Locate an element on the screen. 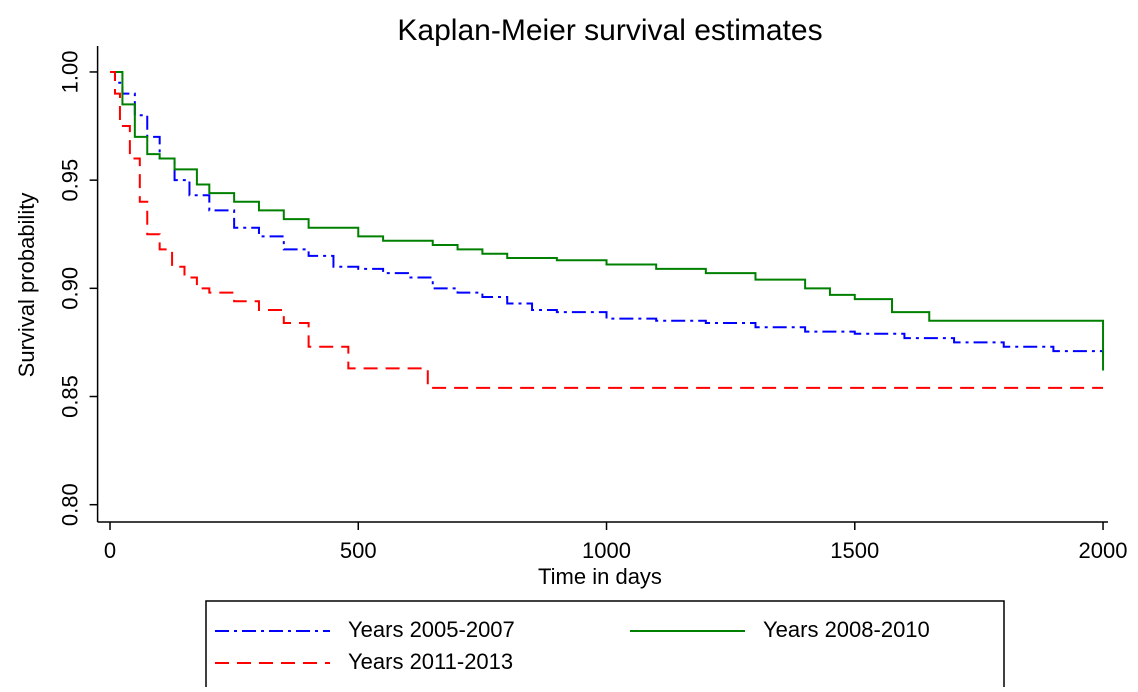  legend-label: Years 2005-2007 is located at coordinates (431, 629).